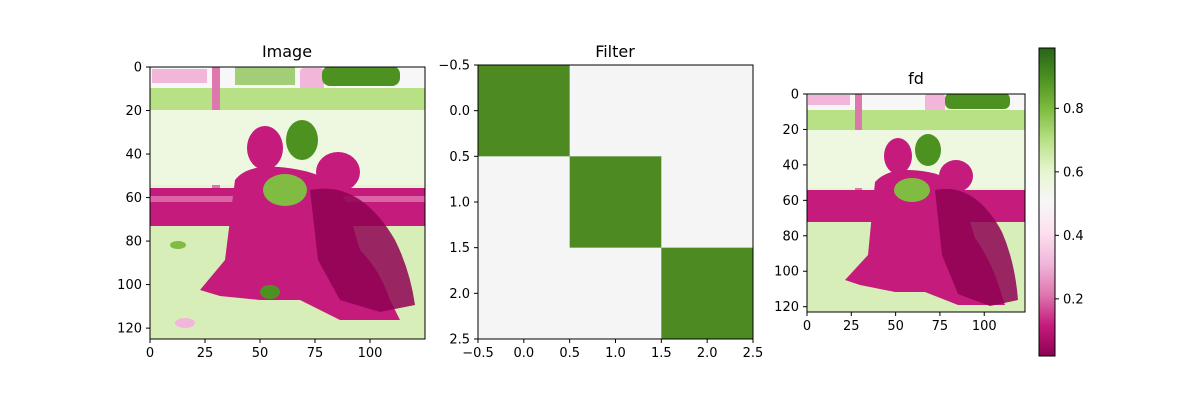 The image size is (1200, 400). I want to click on filter-y-tick-label: 2.0, so click(459, 294).